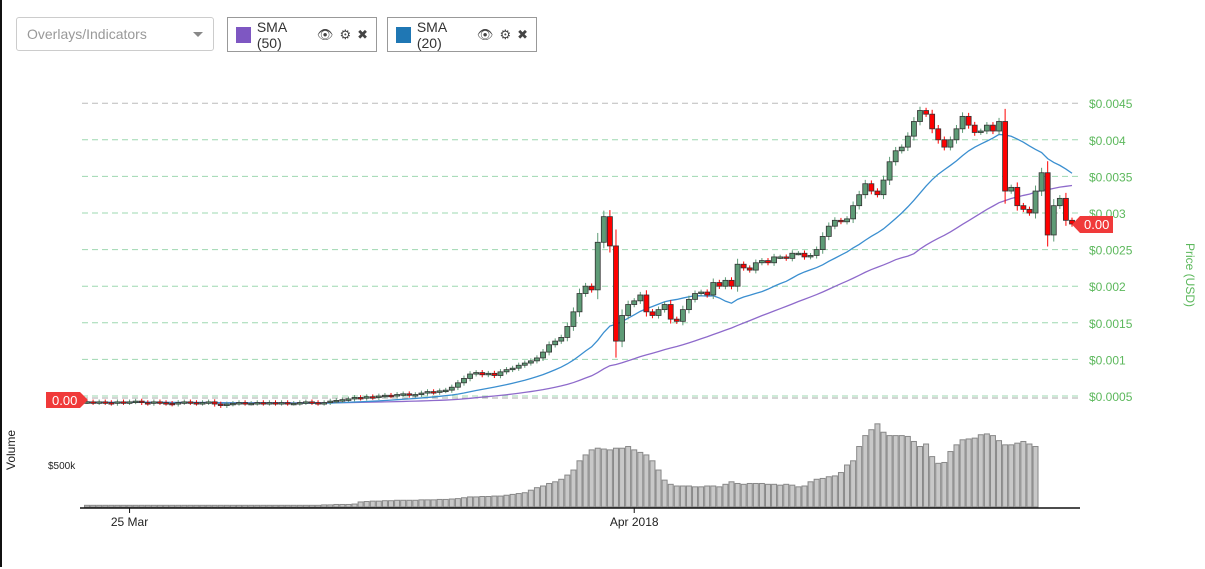  Describe the element at coordinates (271, 34) in the screenshot. I see `indicator-label: SMA (50)` at that location.